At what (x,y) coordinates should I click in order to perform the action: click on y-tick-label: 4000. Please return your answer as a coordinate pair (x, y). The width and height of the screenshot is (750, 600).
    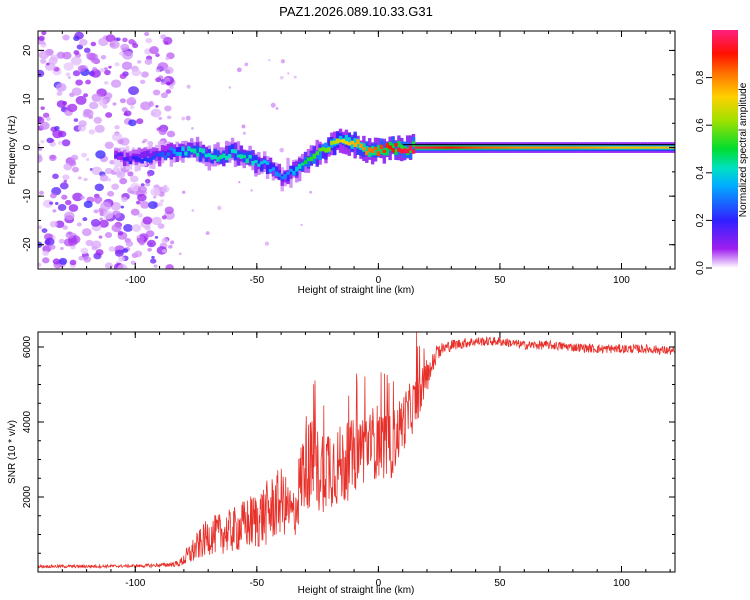
    Looking at the image, I should click on (27, 421).